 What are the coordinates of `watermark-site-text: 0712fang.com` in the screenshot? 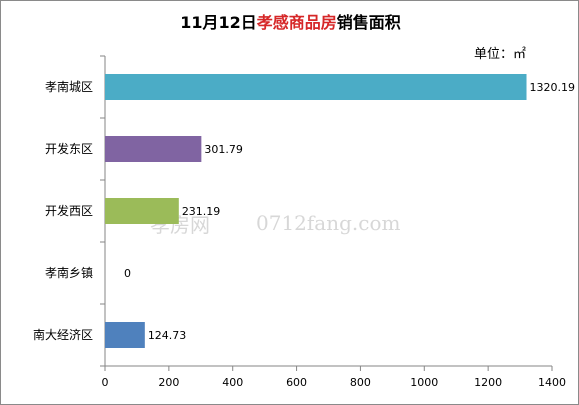 It's located at (328, 223).